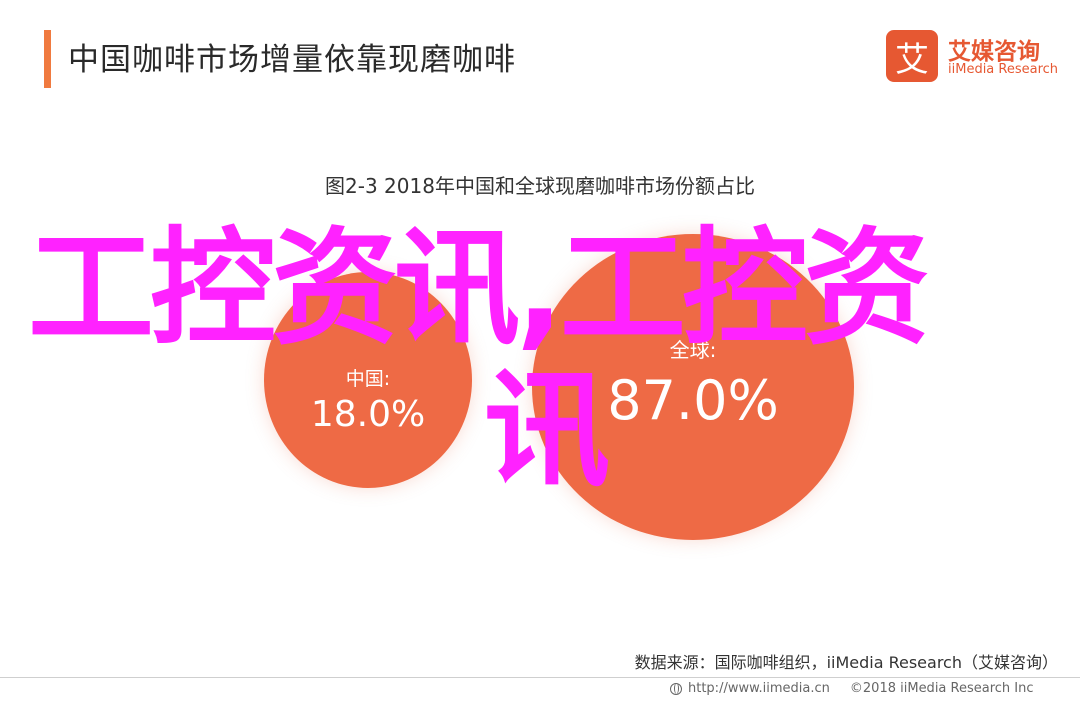  Describe the element at coordinates (47, 59) in the screenshot. I see `title-accent-bar` at that location.